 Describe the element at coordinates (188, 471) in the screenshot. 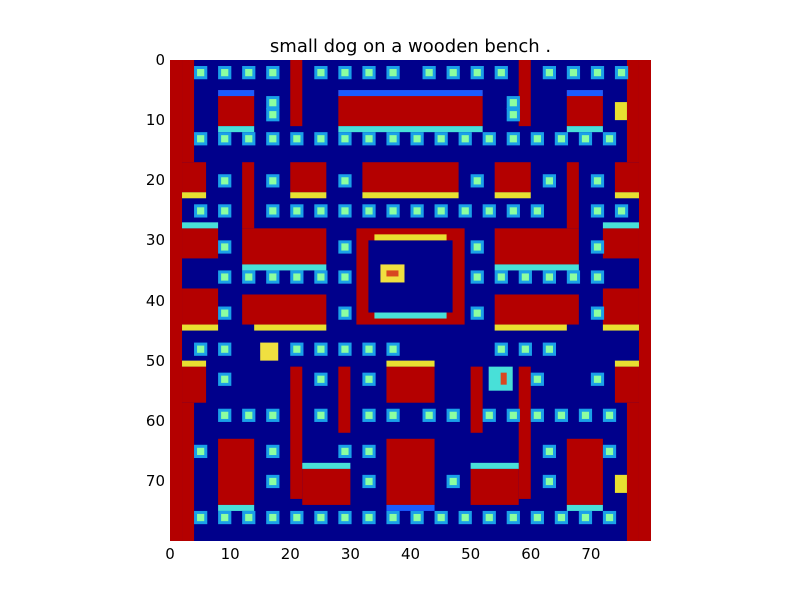

I see `left-lower-wall` at that location.